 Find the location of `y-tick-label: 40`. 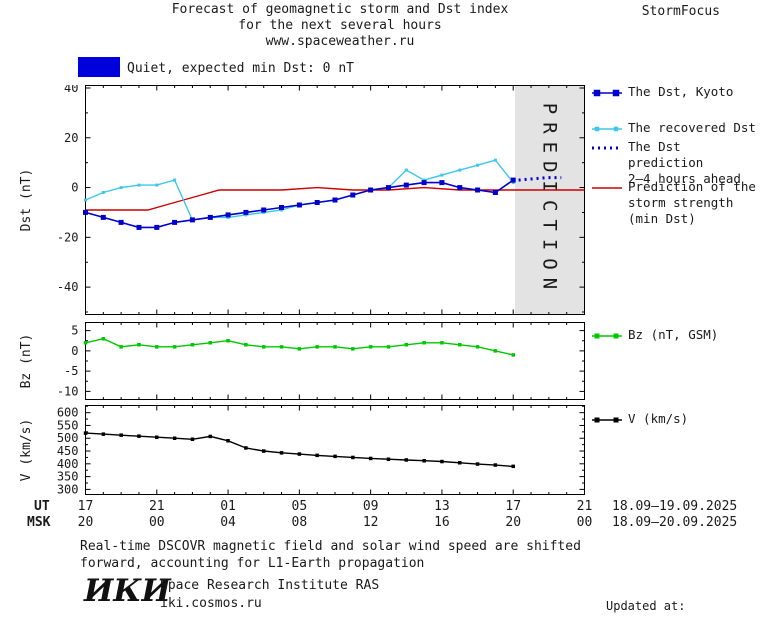

y-tick-label: 40 is located at coordinates (71, 90).